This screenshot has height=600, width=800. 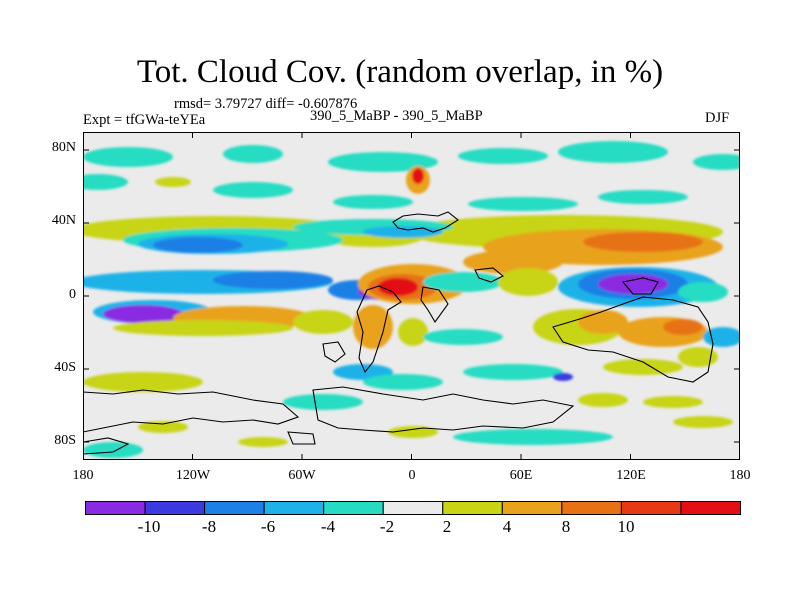 What do you see at coordinates (65, 440) in the screenshot?
I see `lat-label-80s: 80S` at bounding box center [65, 440].